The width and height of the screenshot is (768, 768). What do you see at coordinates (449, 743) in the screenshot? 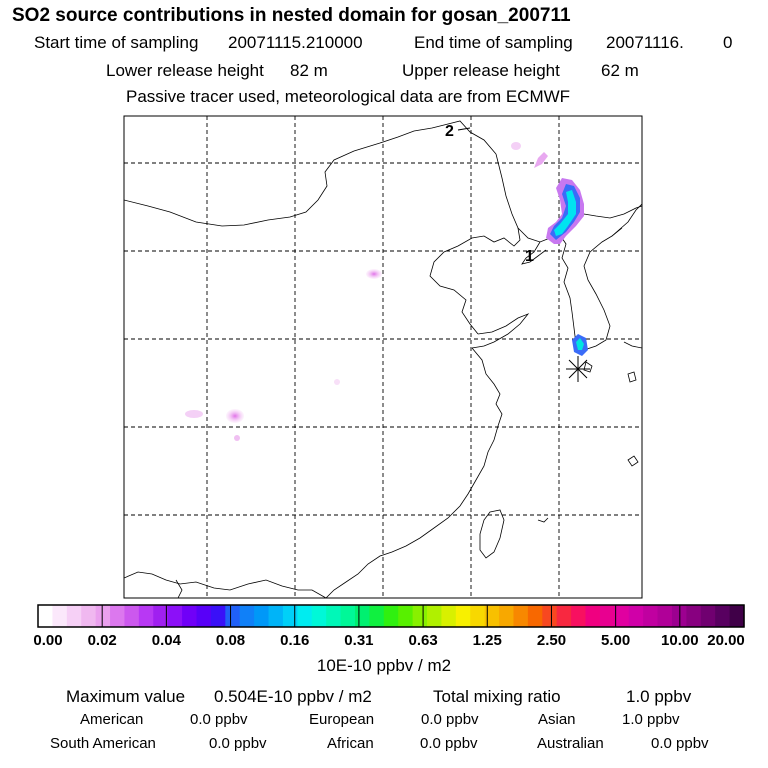
I see `region-value-african: 0.0 ppbv` at bounding box center [449, 743].